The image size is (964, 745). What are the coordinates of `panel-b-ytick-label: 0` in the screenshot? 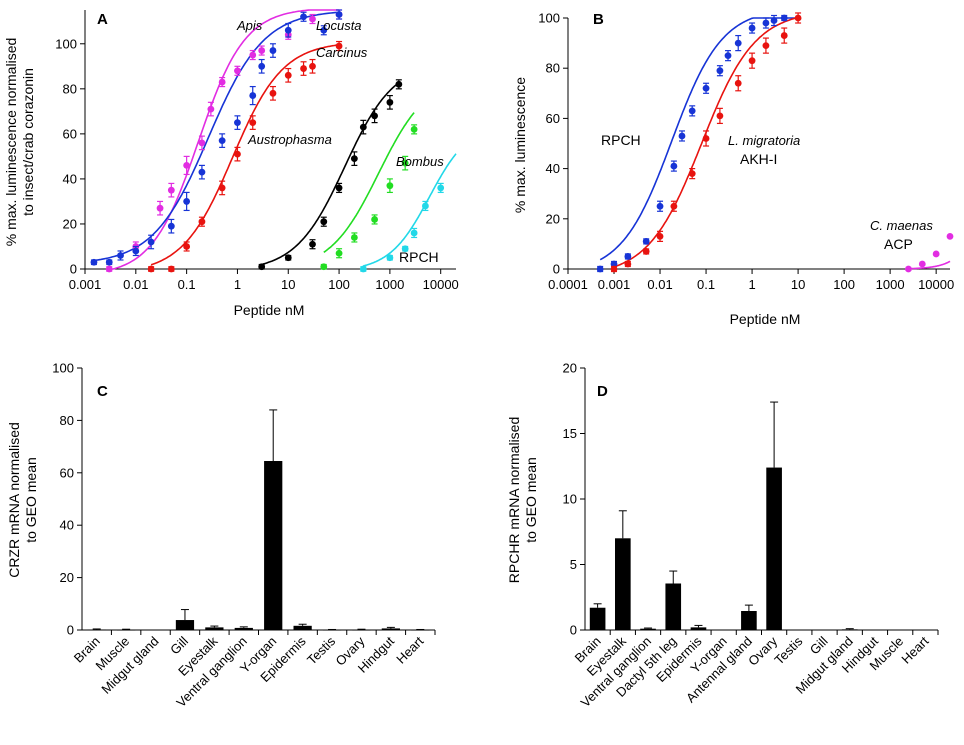 It's located at (556, 269).